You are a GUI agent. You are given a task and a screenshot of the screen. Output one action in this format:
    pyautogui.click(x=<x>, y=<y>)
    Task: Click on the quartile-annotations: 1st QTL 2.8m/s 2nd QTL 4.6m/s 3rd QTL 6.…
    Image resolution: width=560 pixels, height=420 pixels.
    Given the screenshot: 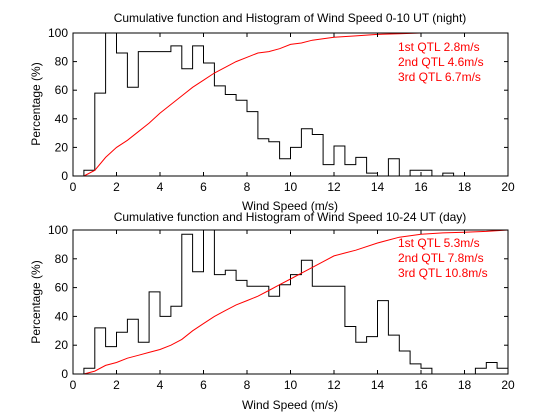 What is the action you would take?
    pyautogui.click(x=441, y=62)
    